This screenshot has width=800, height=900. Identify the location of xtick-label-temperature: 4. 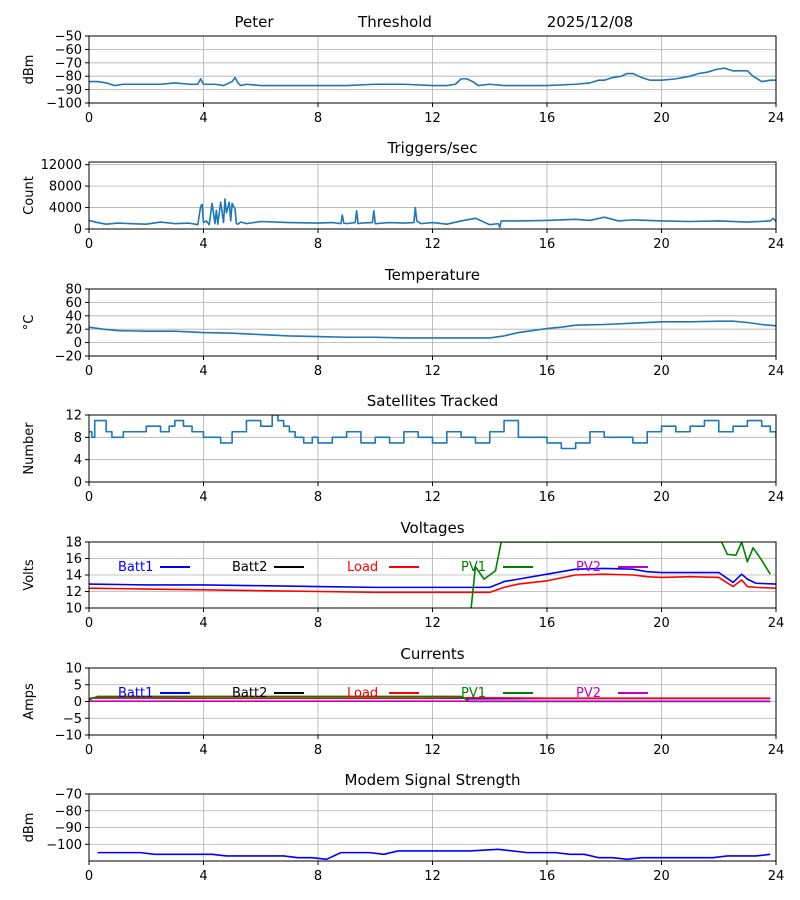
(203, 371).